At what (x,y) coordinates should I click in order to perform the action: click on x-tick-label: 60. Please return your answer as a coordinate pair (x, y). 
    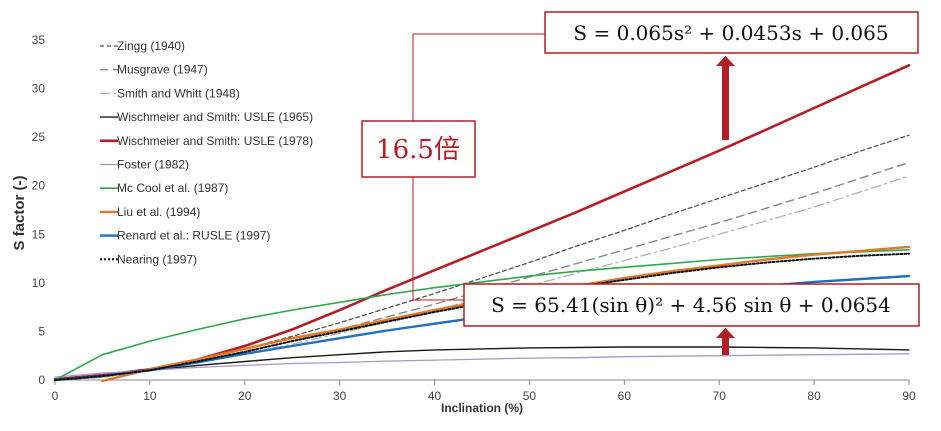
    Looking at the image, I should click on (625, 396).